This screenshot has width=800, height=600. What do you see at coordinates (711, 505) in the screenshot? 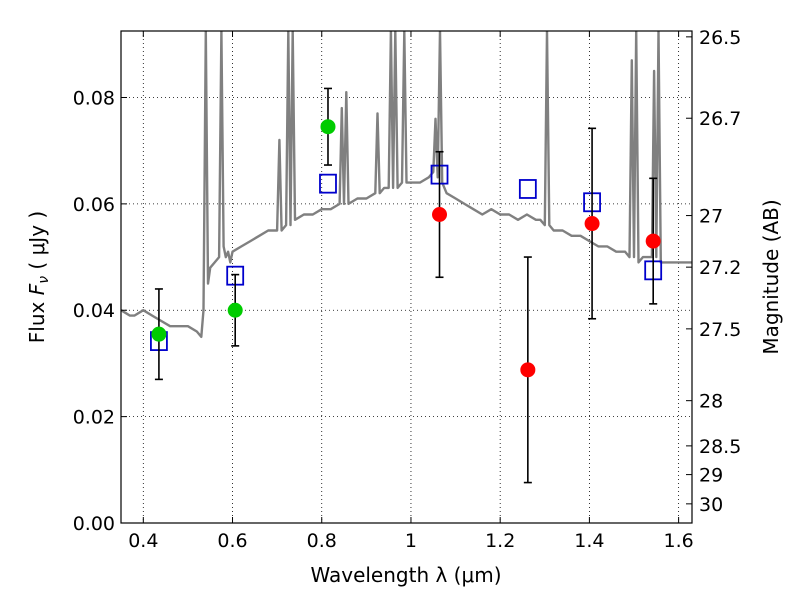
I see `y2-tick-label: 30` at bounding box center [711, 505].